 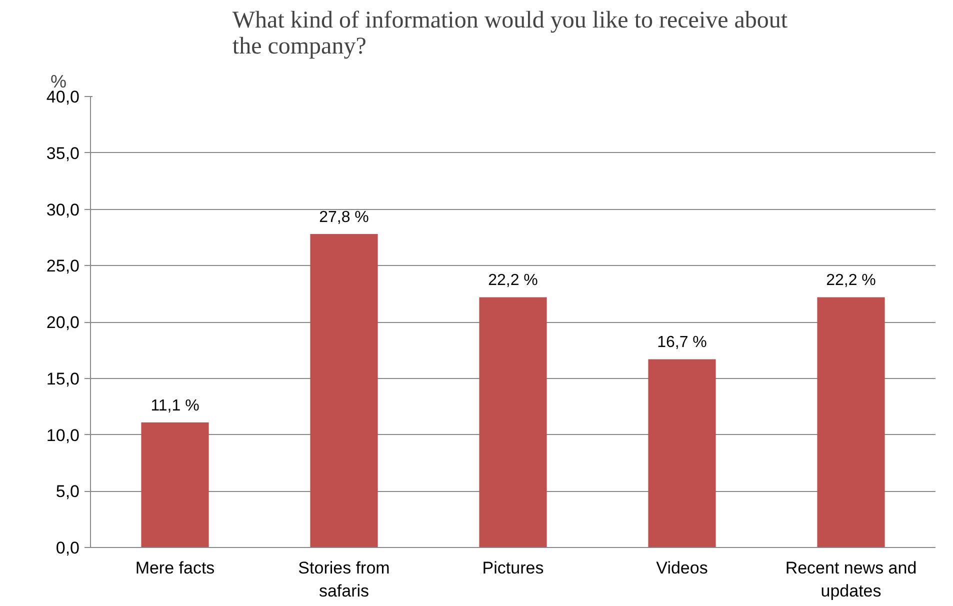 I want to click on data-label: 11,1 %, so click(x=175, y=405).